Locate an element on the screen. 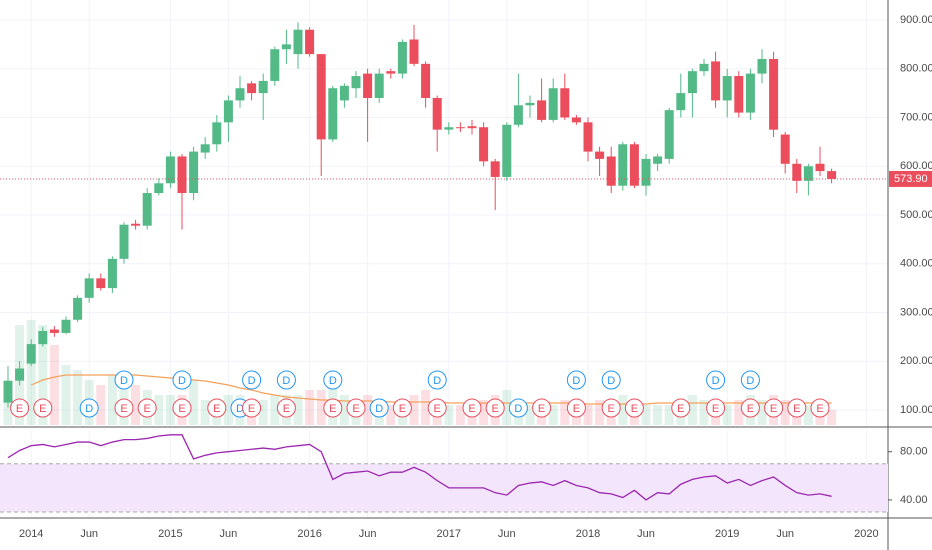  last-price-tag is located at coordinates (910, 178).